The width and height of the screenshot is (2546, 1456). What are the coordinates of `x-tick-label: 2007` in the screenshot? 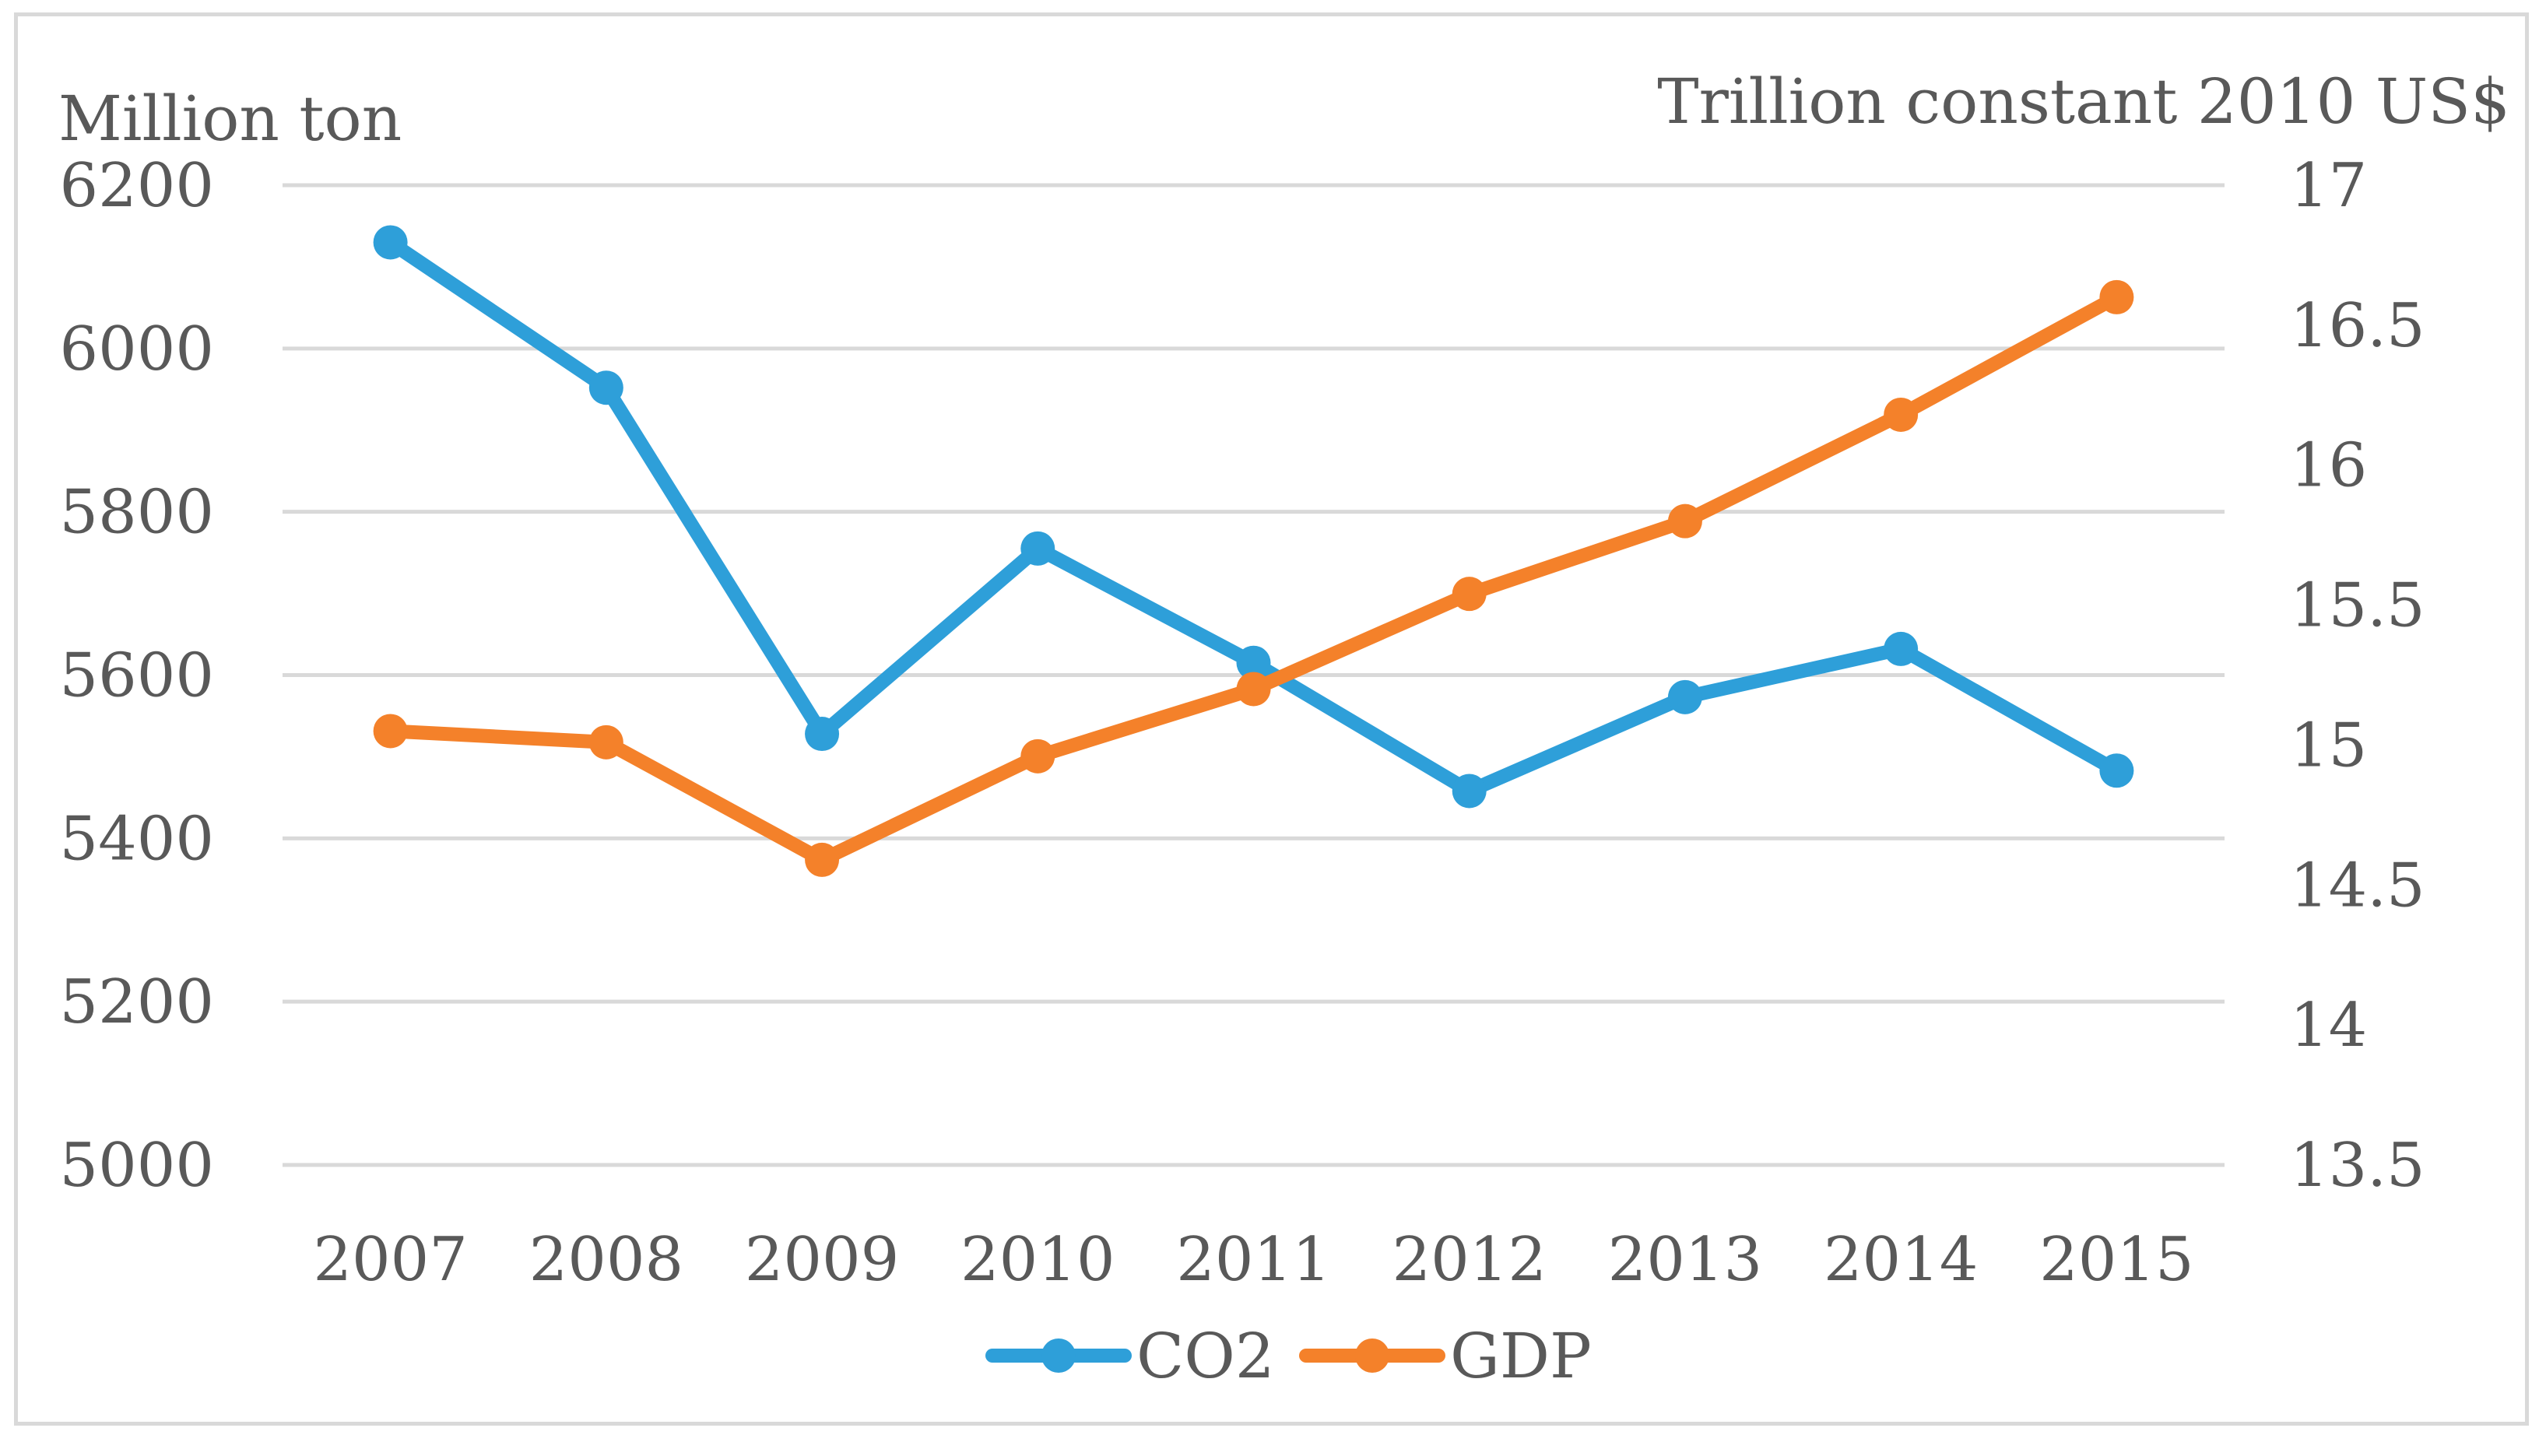 It's located at (391, 1260).